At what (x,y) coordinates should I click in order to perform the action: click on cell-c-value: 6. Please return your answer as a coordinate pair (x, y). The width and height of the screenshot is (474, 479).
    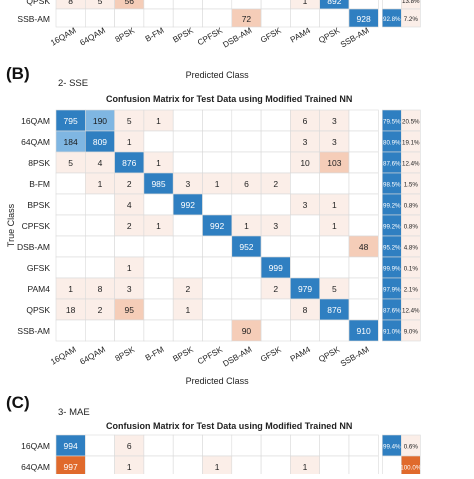
    Looking at the image, I should click on (129, 446).